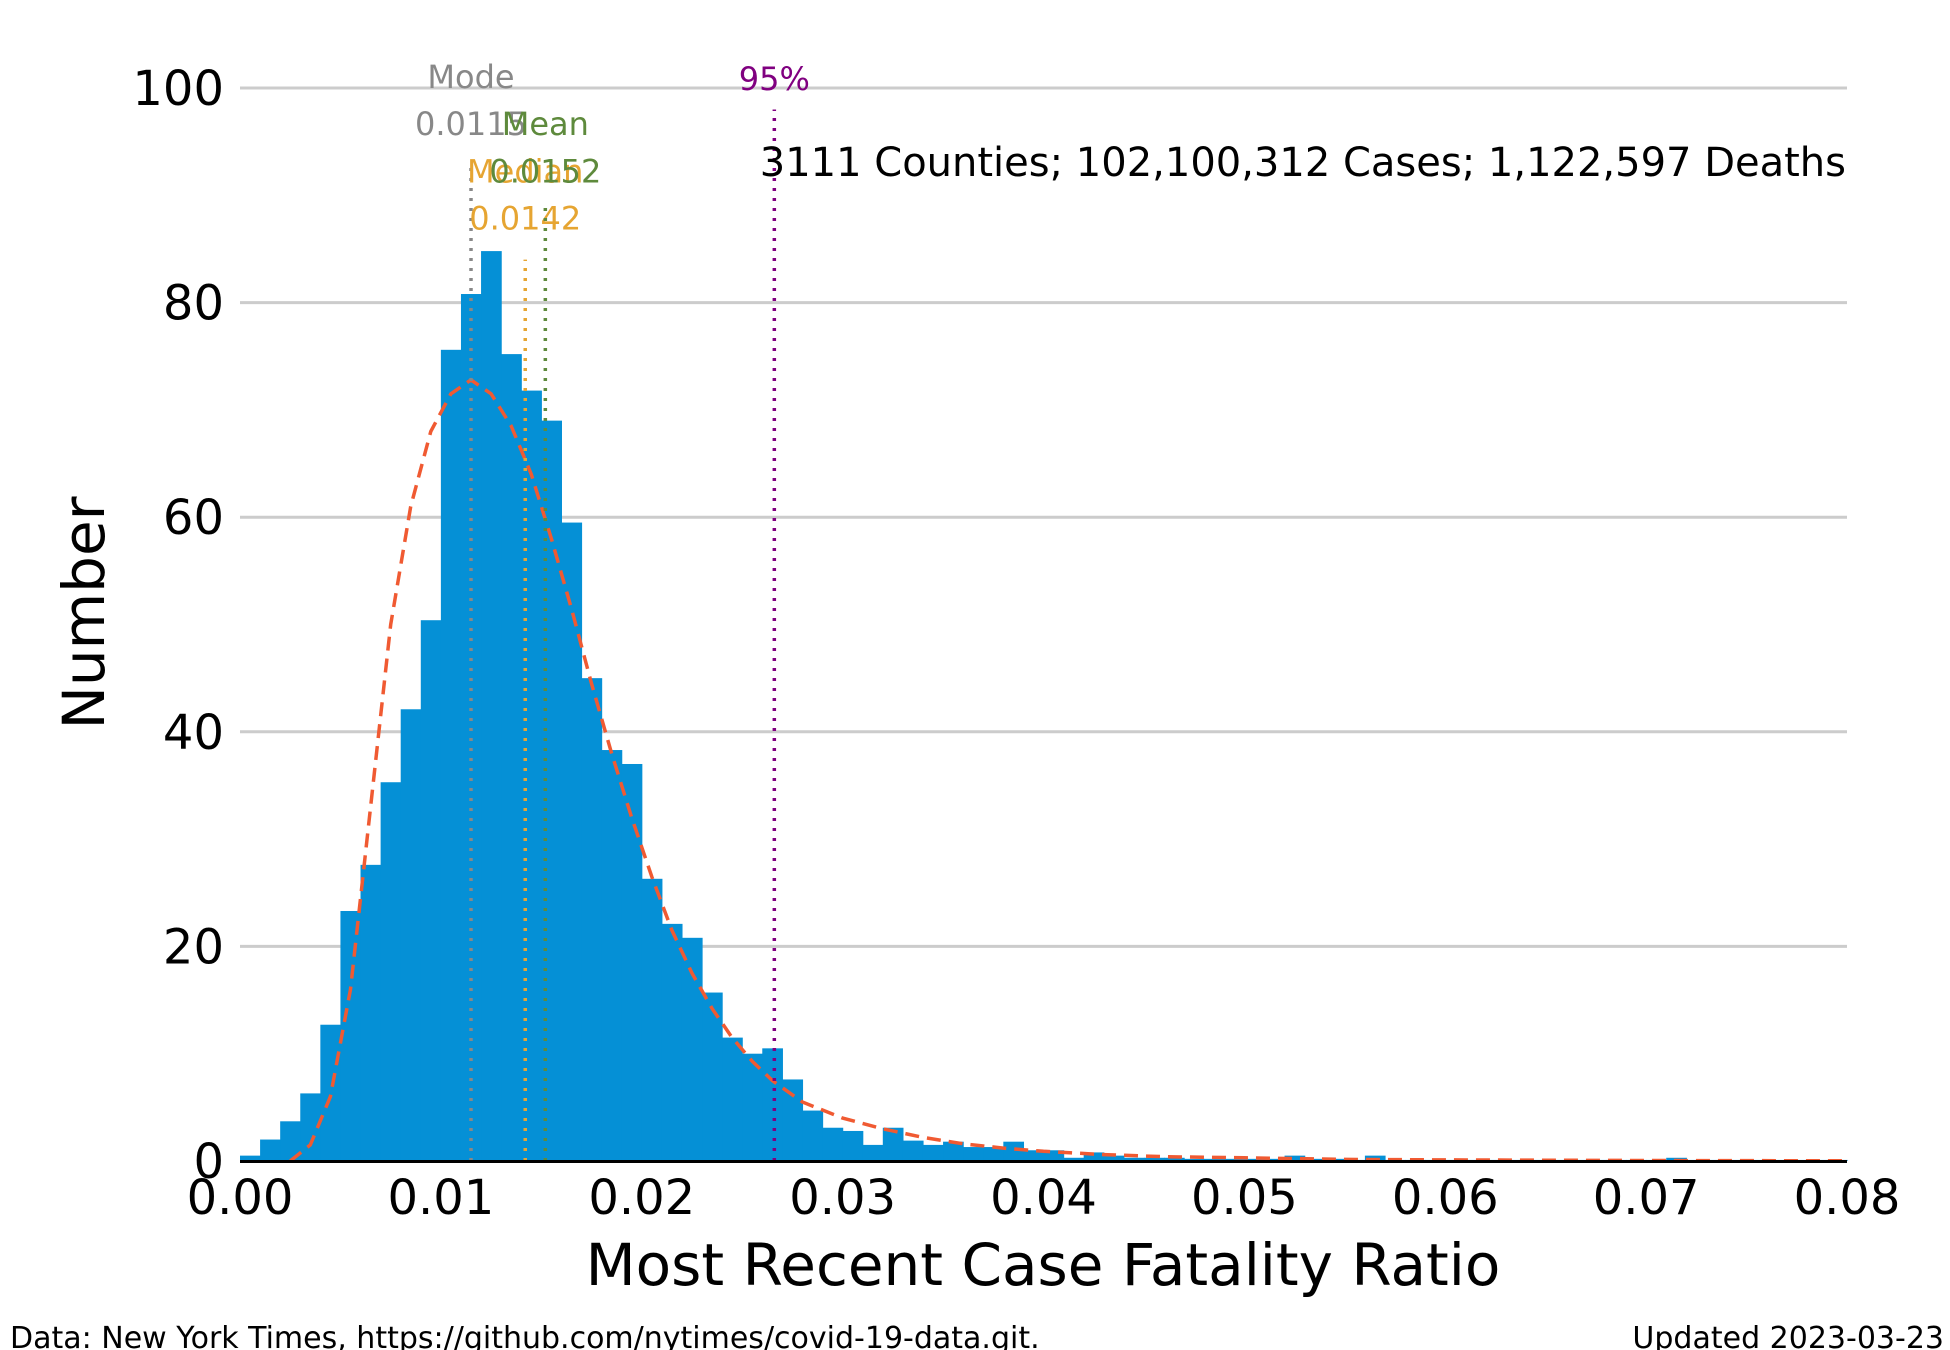 Image resolution: width=1950 pixels, height=1350 pixels. Describe the element at coordinates (178, 89) in the screenshot. I see `y-tick-label: 100` at that location.